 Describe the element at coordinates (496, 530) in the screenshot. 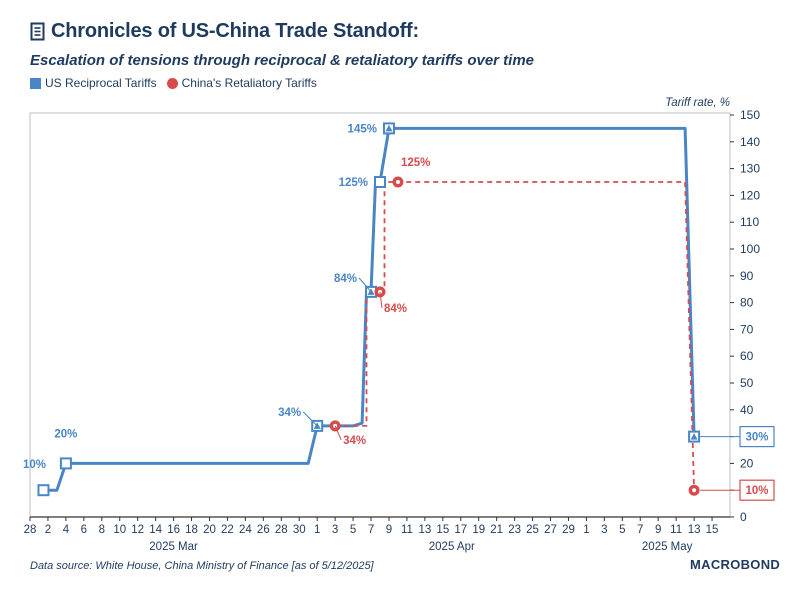

I see `x-tick-label: 21` at that location.